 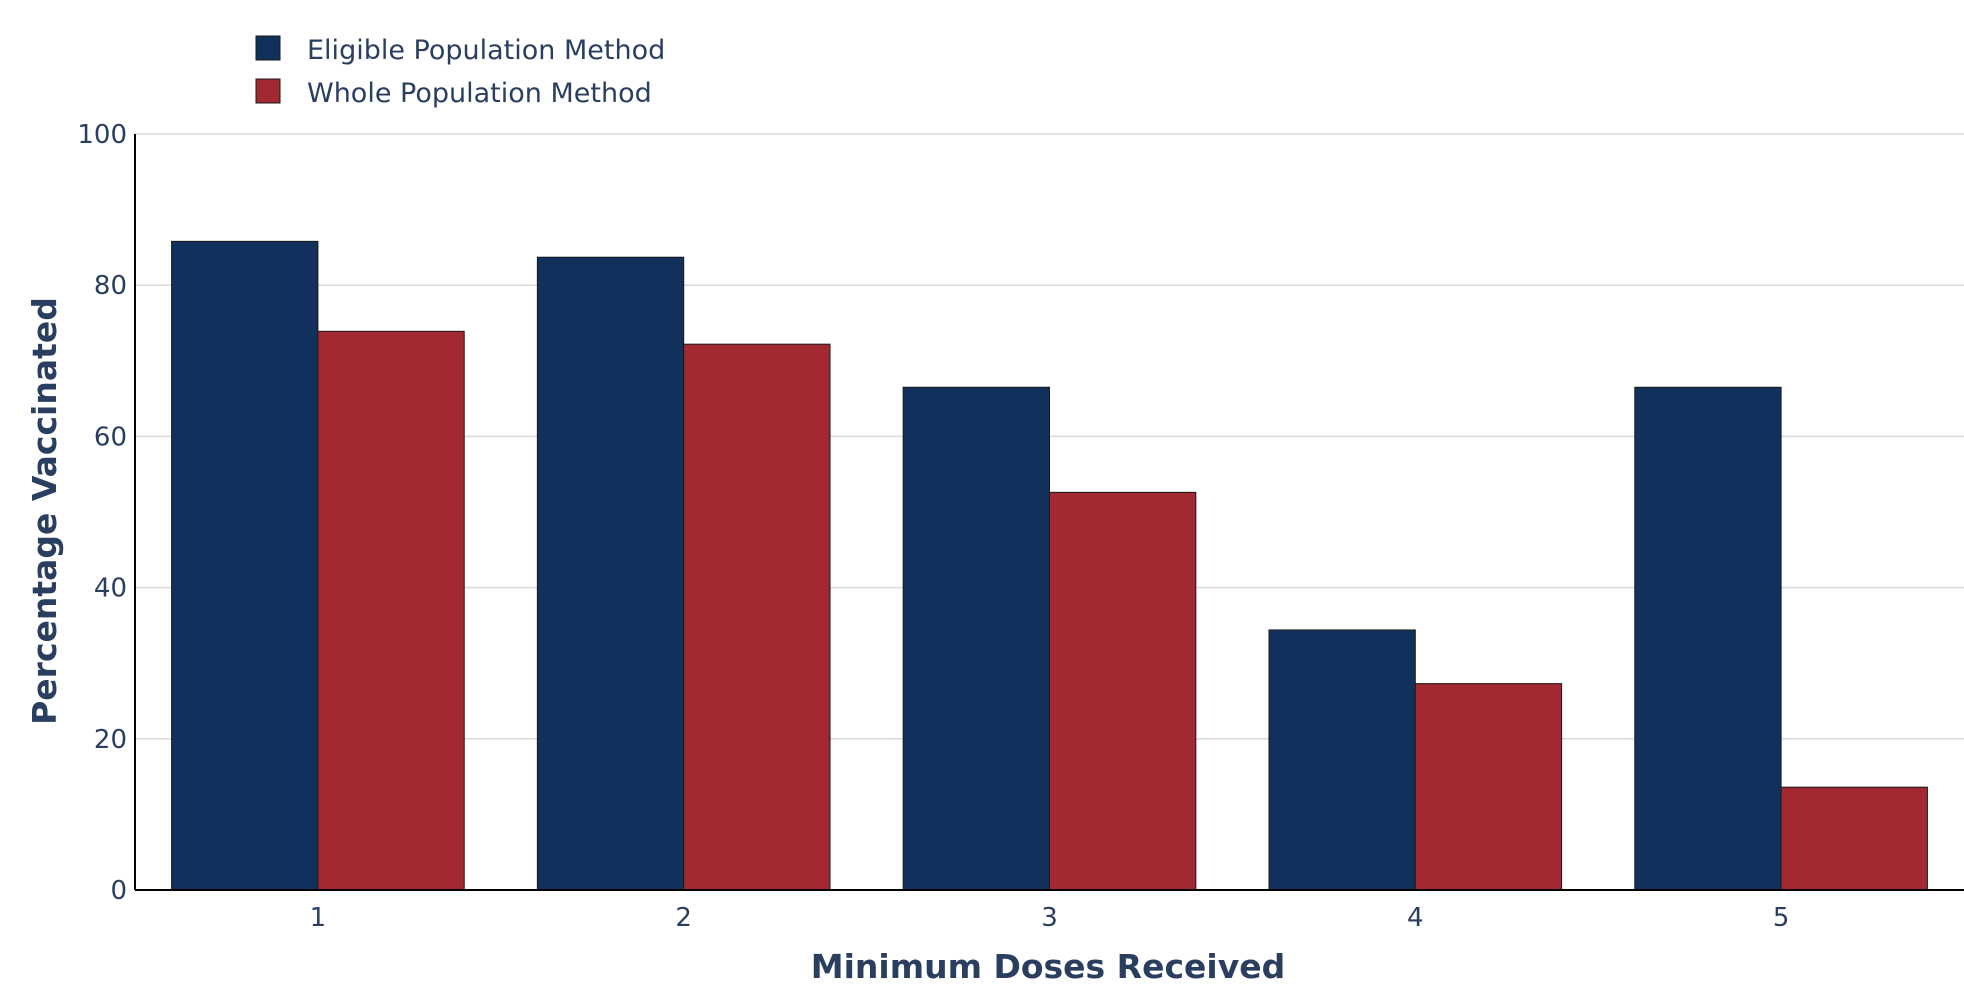 I want to click on x-tick-label: 2, so click(x=683, y=918).